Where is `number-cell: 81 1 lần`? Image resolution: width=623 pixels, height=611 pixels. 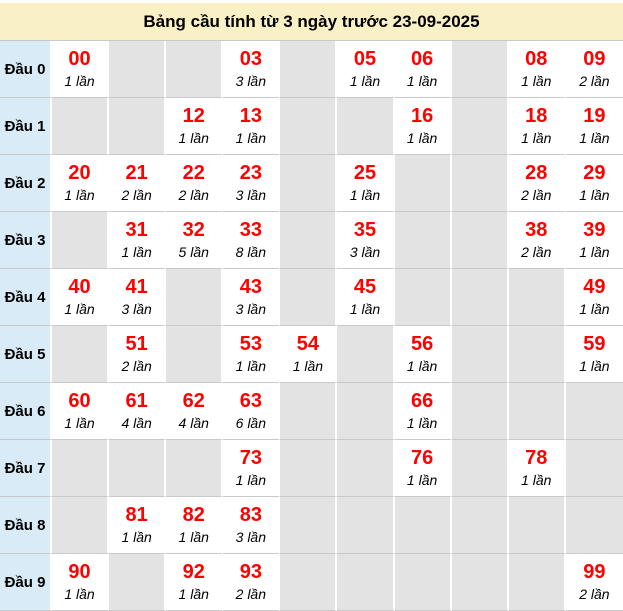
number-cell: 81 1 lần is located at coordinates (138, 525).